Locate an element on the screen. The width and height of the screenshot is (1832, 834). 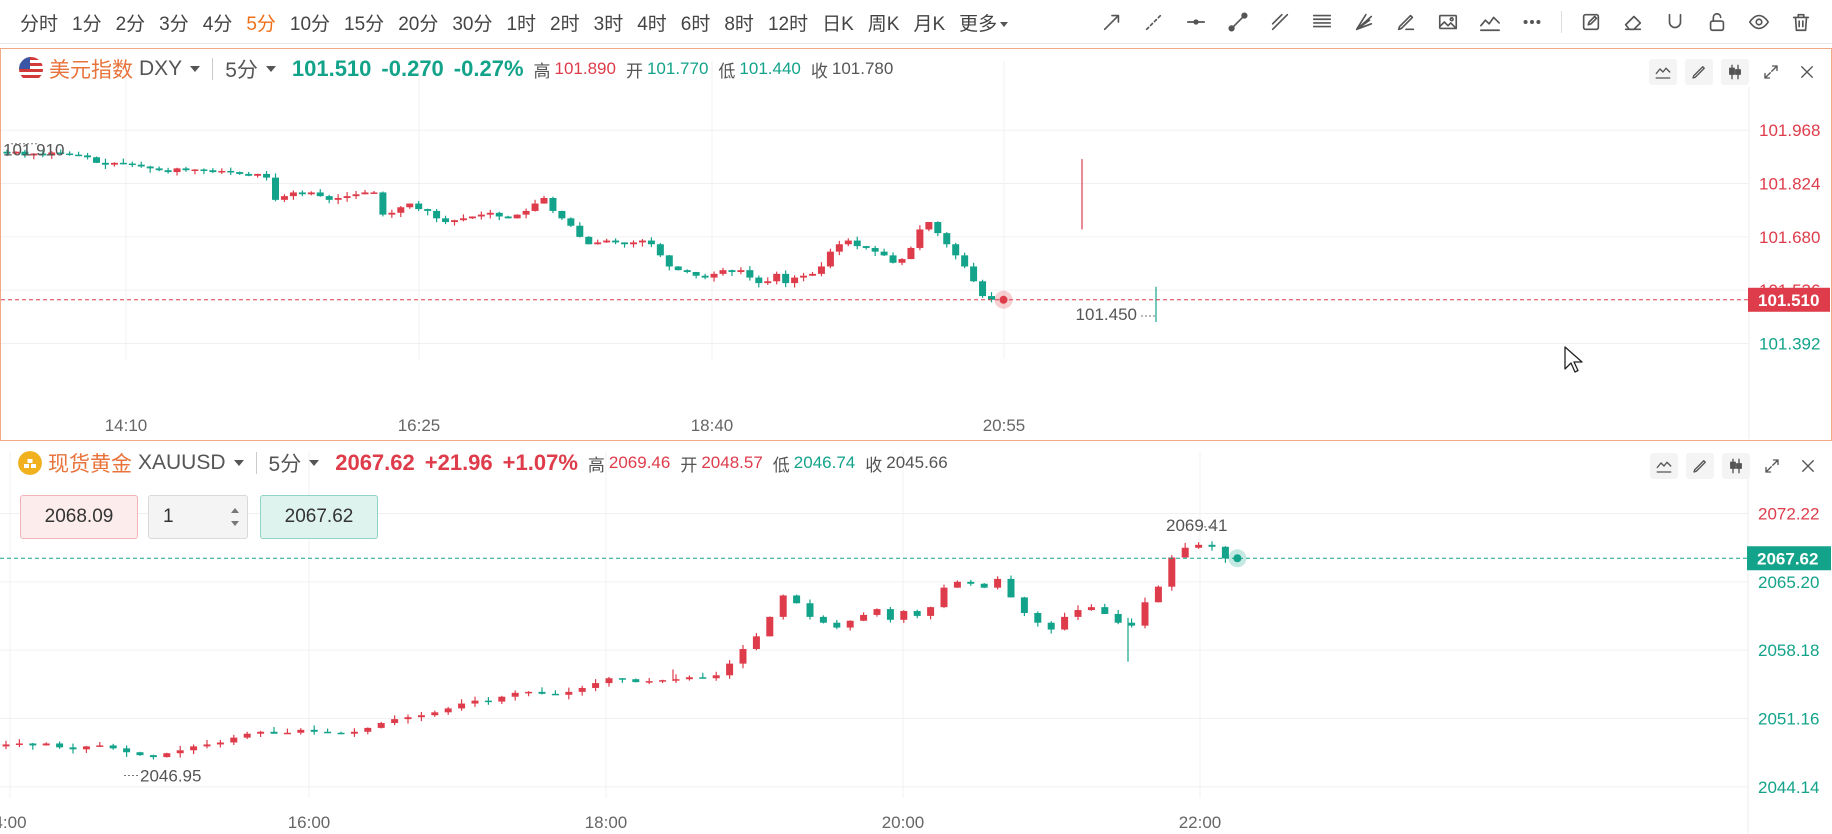
pattern-icon is located at coordinates (1490, 22).